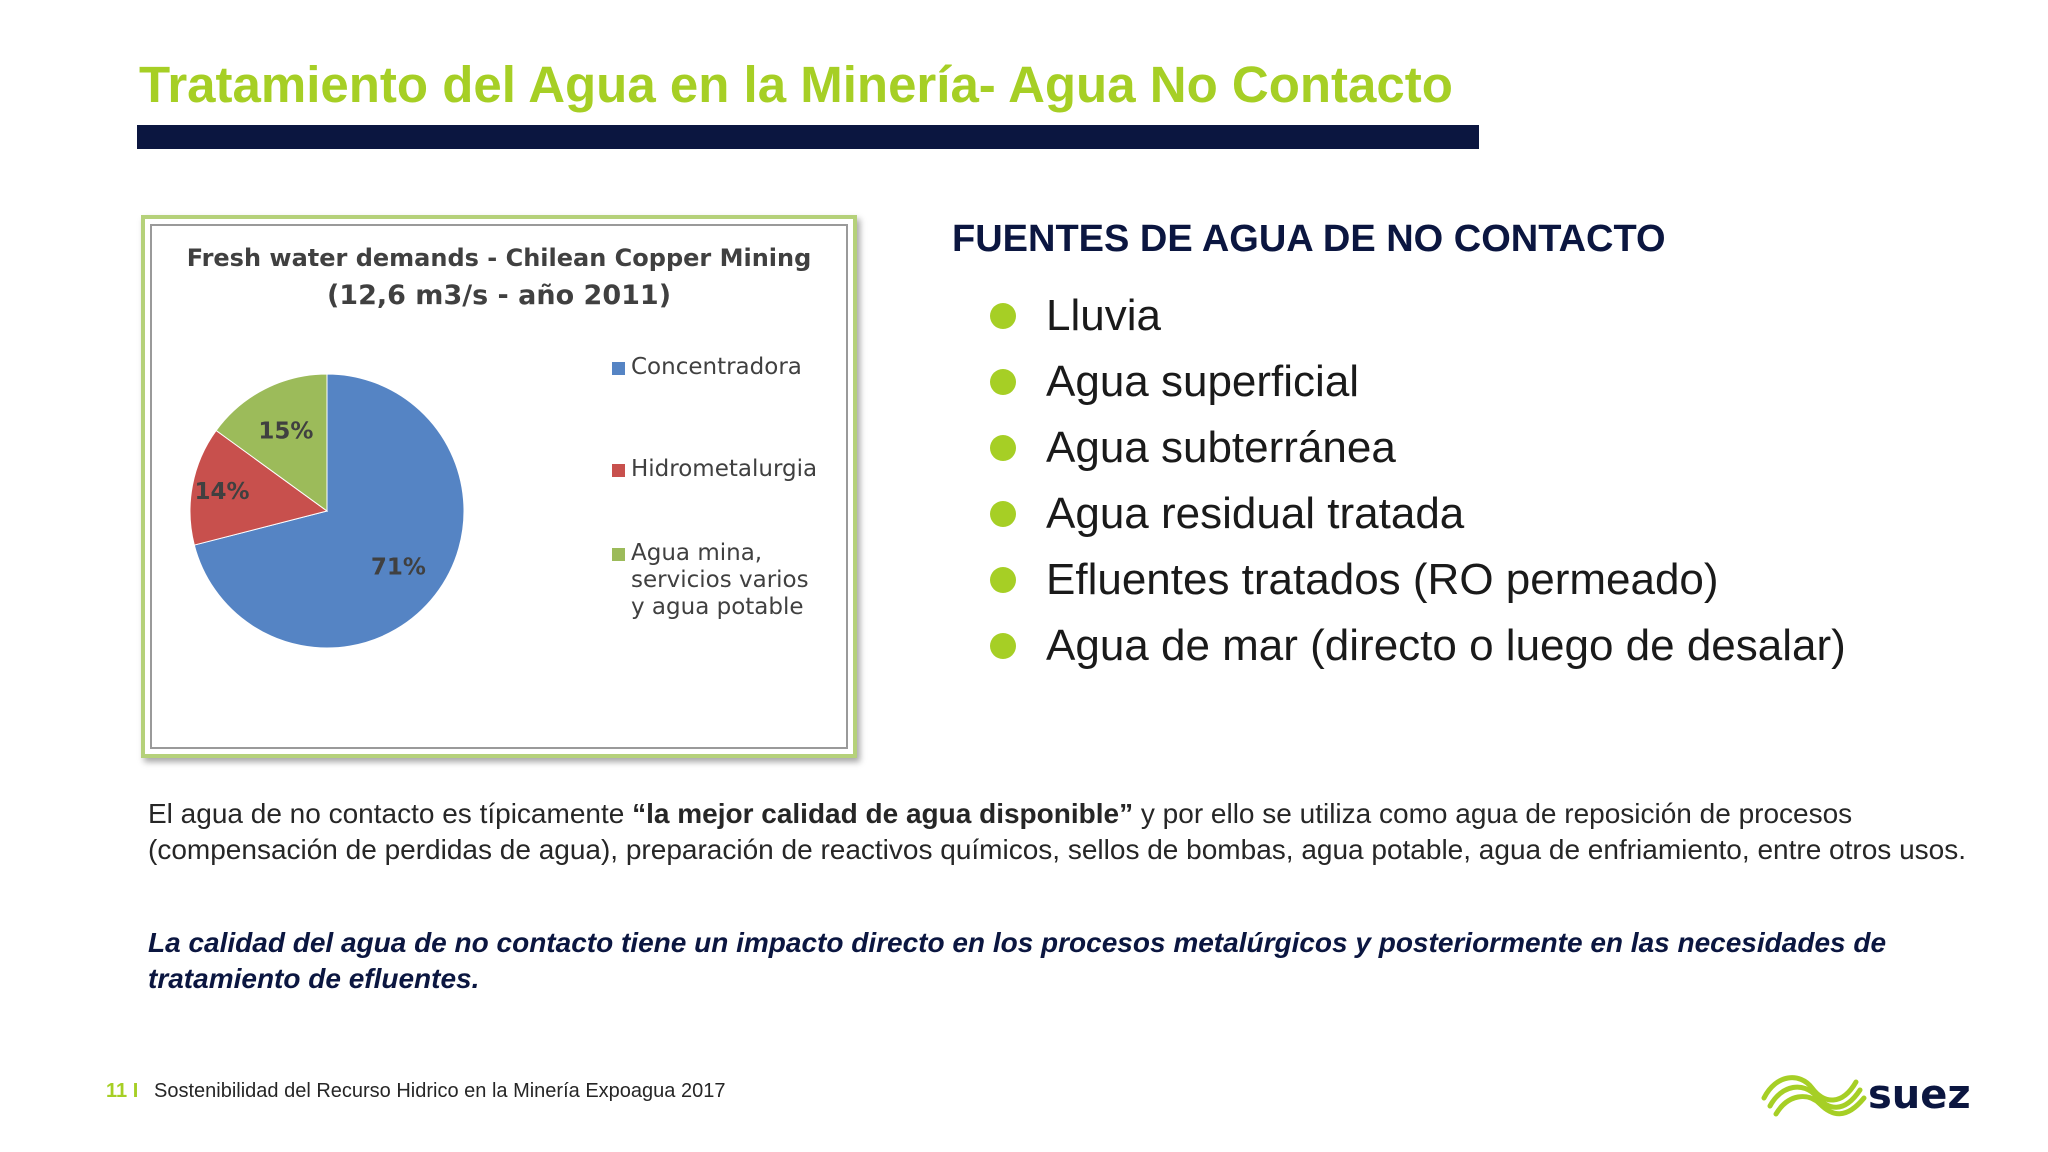 The width and height of the screenshot is (2048, 1152). Describe the element at coordinates (716, 367) in the screenshot. I see `legend-label: Concentradora` at that location.